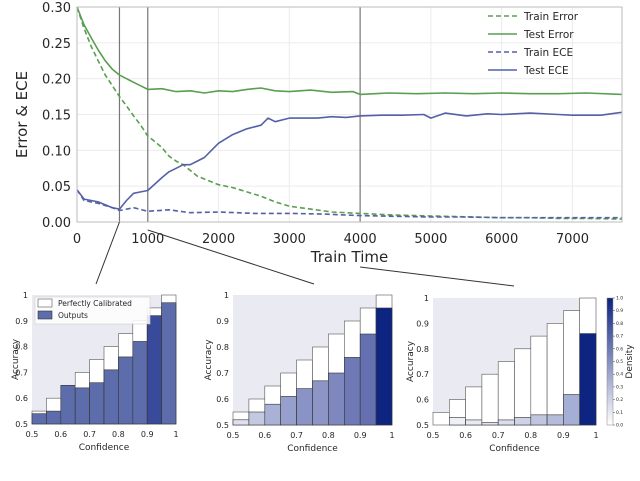 The height and width of the screenshot is (481, 640). Describe the element at coordinates (95, 303) in the screenshot. I see `legend-label: Perfectly Calibrated` at that location.